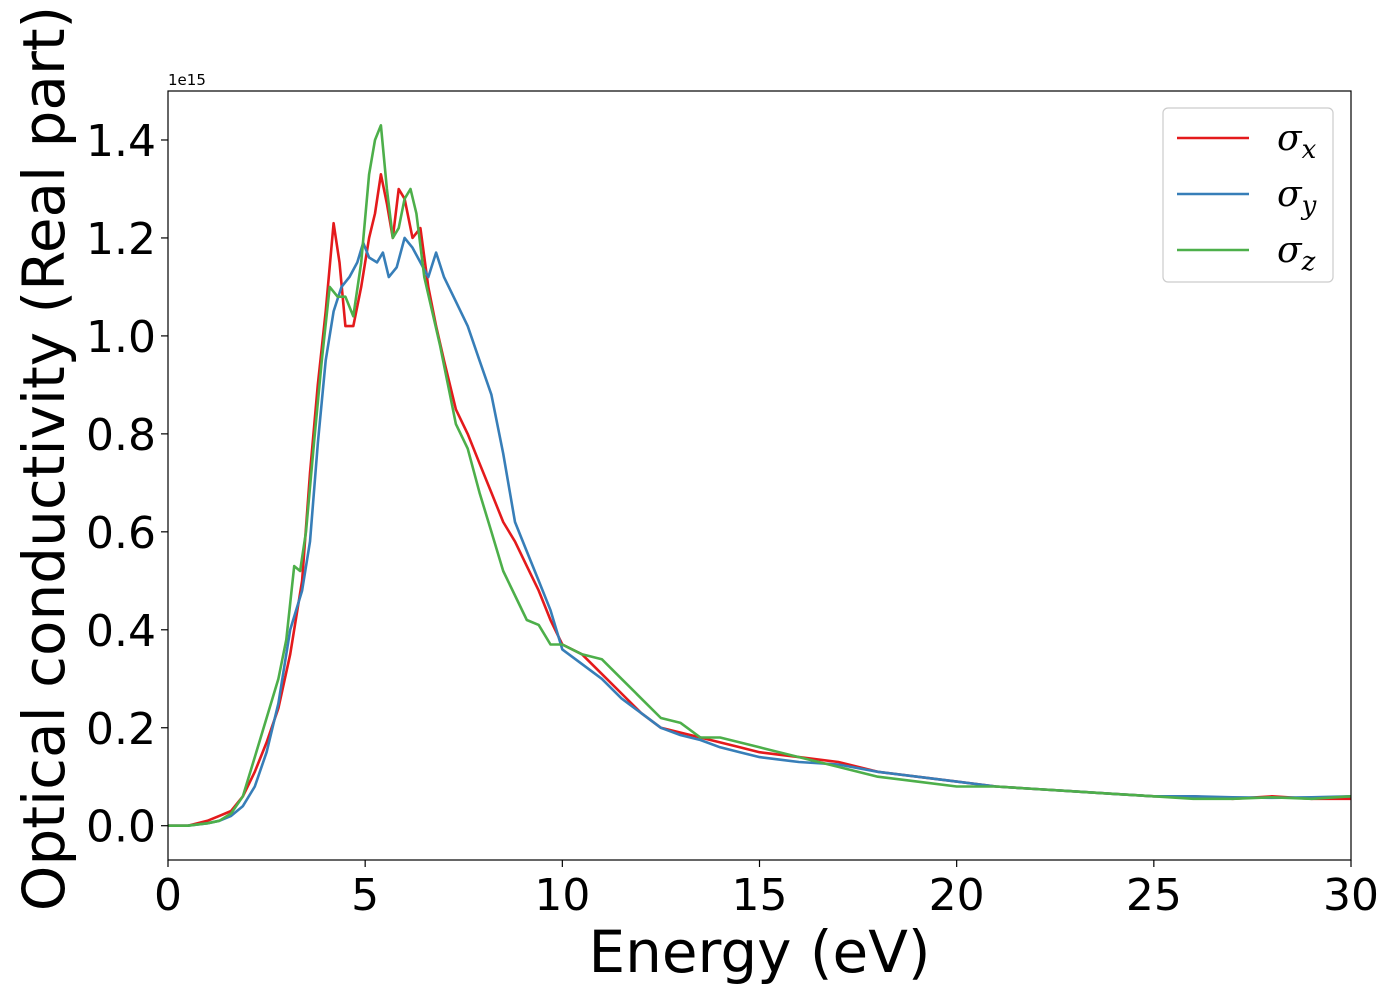  I want to click on y-tick-label: 1.2, so click(121, 239).